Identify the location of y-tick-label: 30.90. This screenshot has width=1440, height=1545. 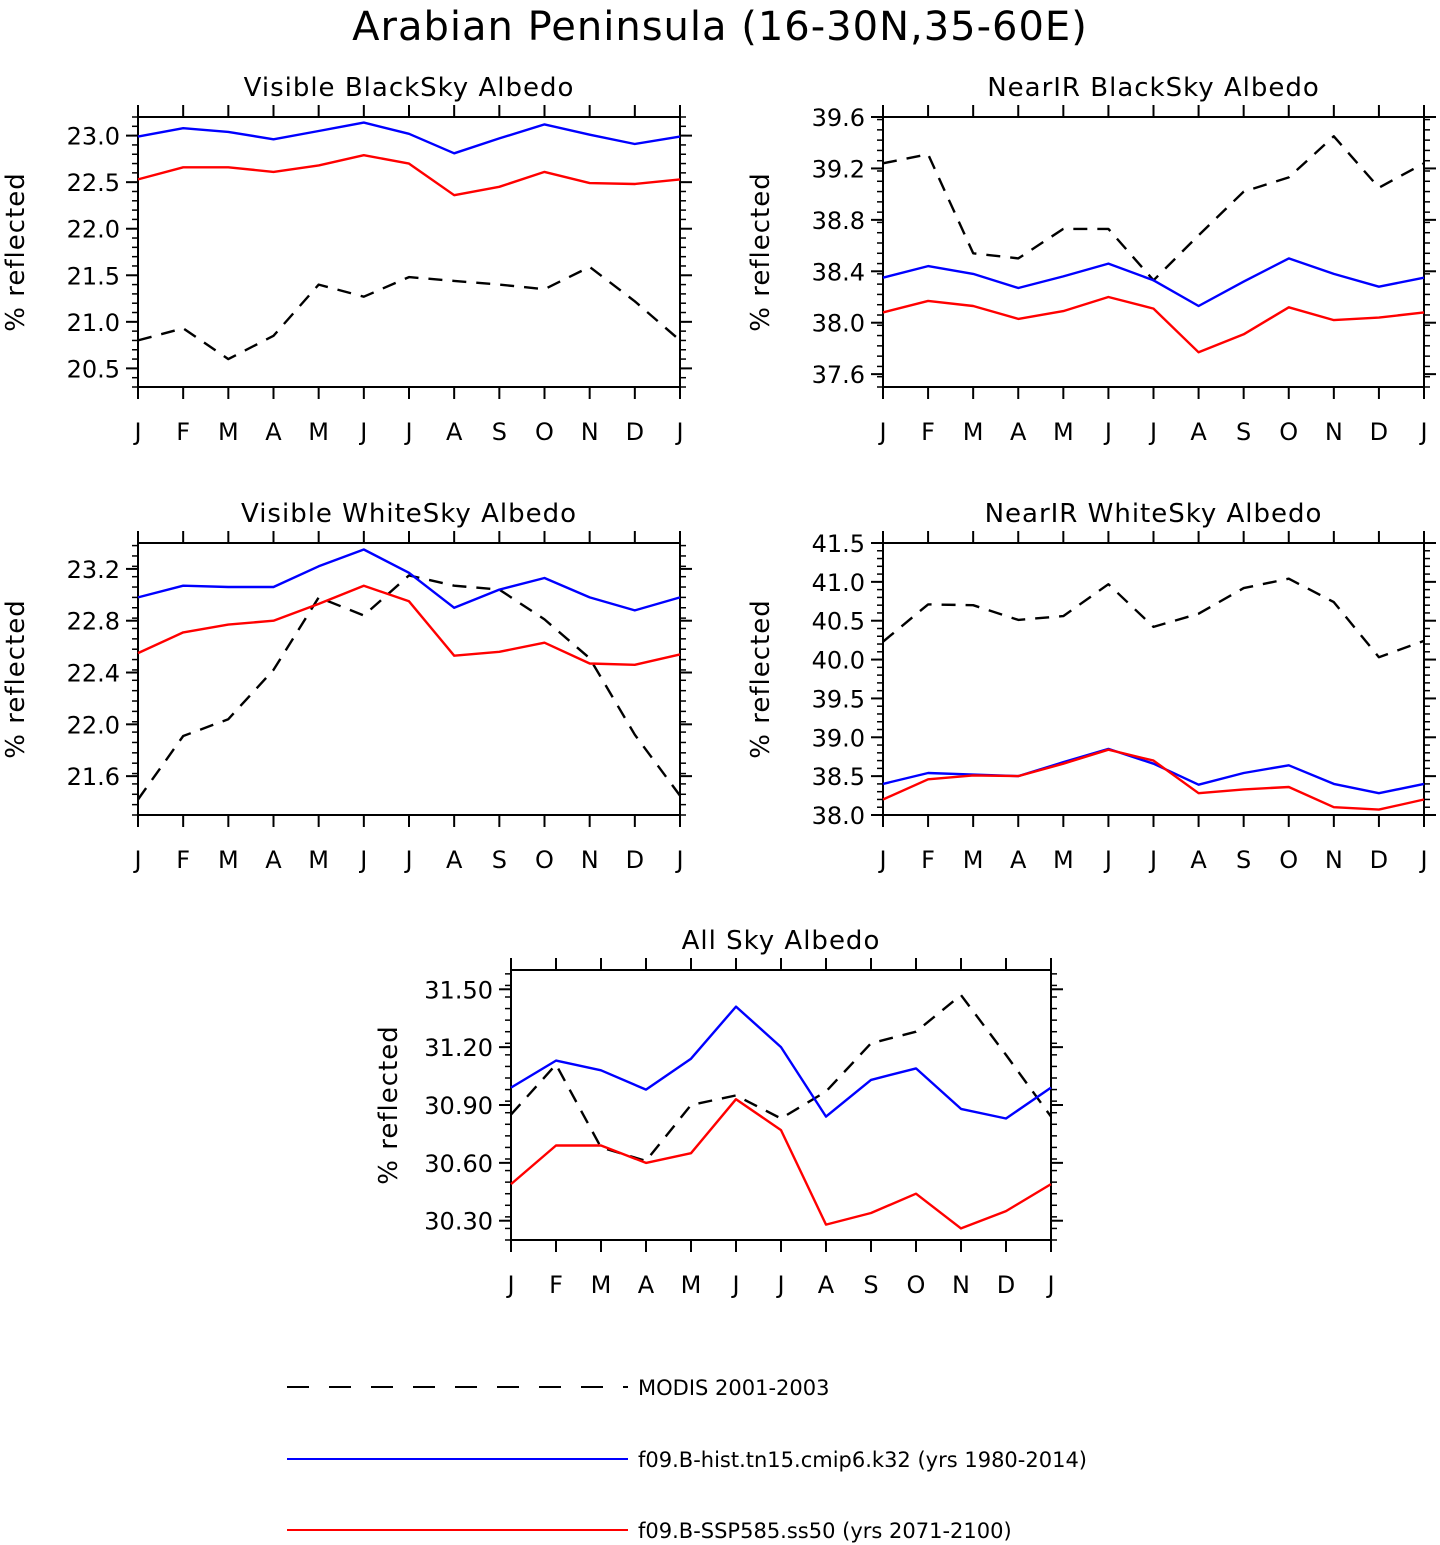
(458, 1106).